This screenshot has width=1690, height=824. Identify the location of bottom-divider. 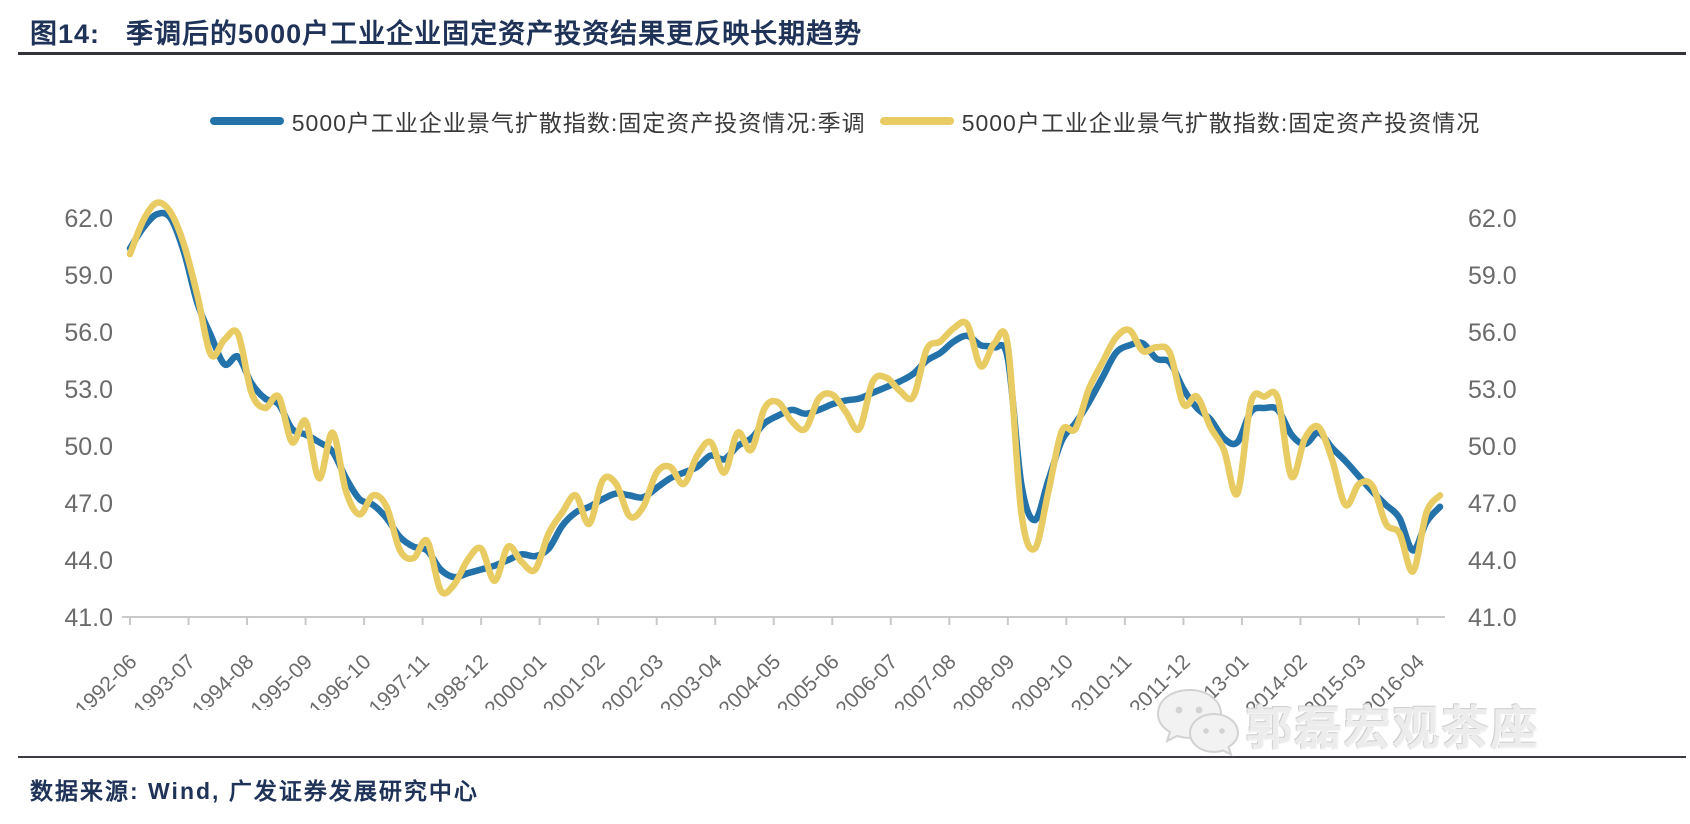
(852, 757).